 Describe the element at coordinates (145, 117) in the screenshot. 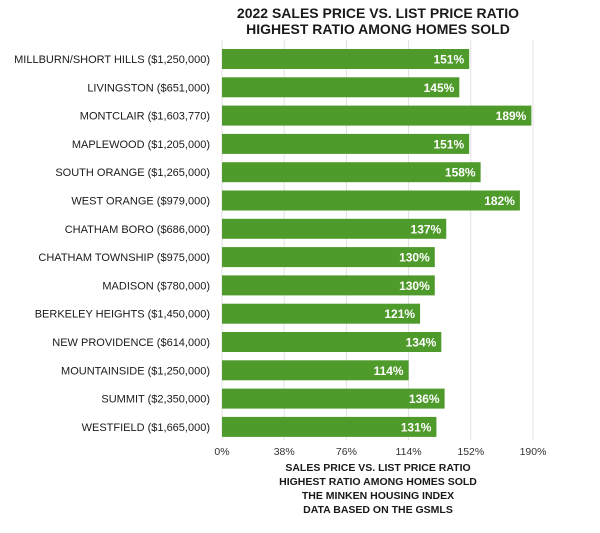

I see `category-label: MONTCLAIR ($1,603,770)` at that location.